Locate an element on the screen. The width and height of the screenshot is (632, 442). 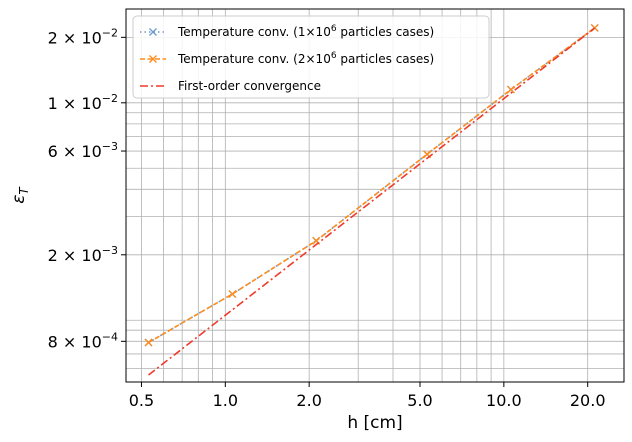
legend-entry-3: First-order convergence is located at coordinates (230, 86).